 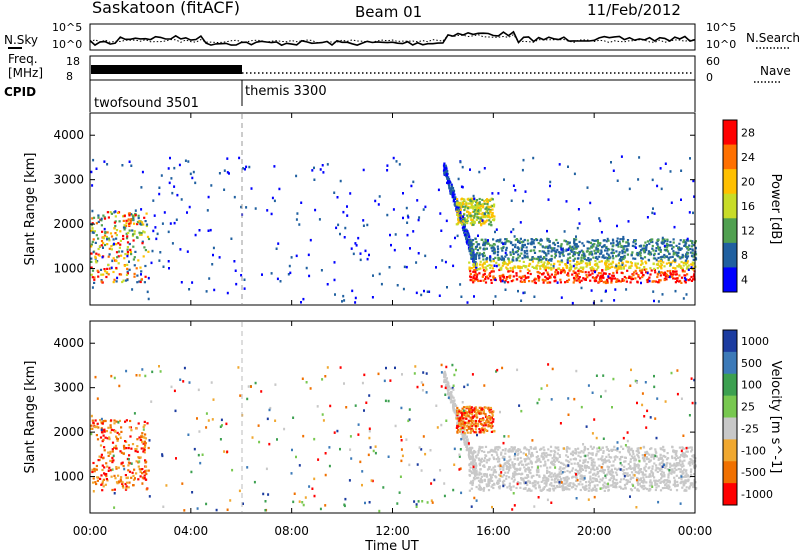 I want to click on colorbar-swatch, so click(x=730, y=255).